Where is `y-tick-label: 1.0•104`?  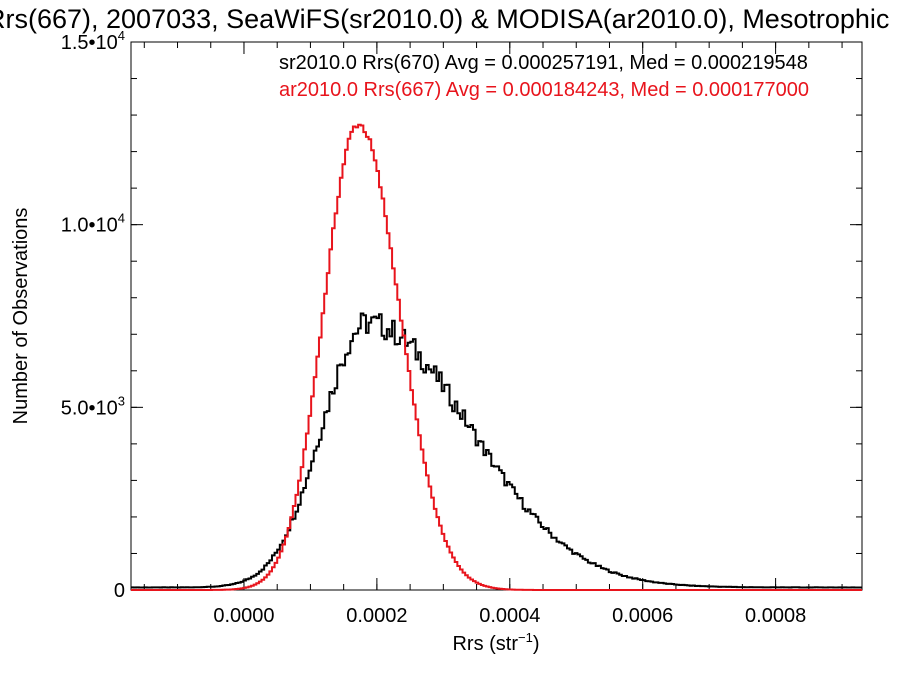
y-tick-label: 1.0•104 is located at coordinates (93, 224).